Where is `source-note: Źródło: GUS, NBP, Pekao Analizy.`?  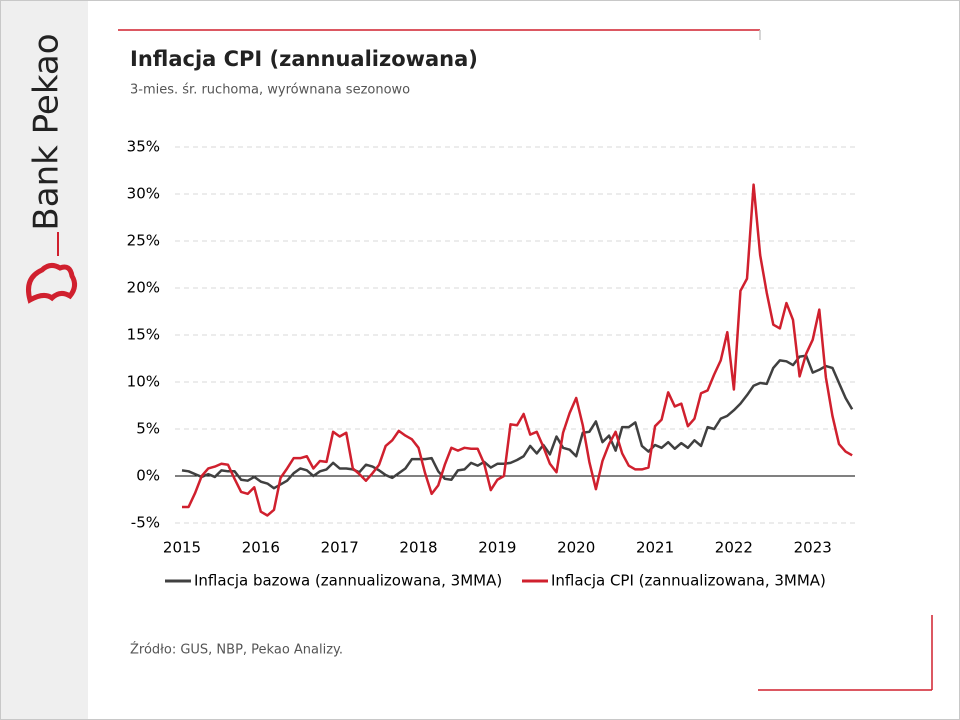
source-note: Źródło: GUS, NBP, Pekao Analizy. is located at coordinates (236, 650).